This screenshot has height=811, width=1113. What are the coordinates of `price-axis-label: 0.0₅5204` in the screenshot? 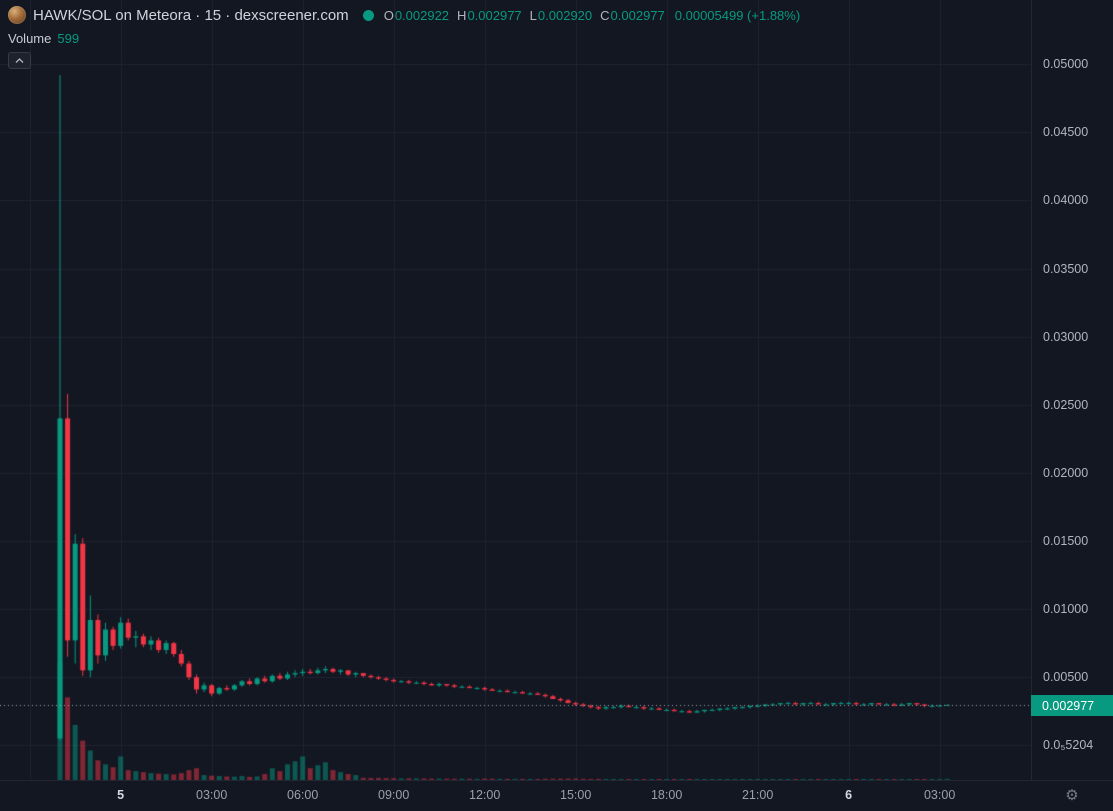 It's located at (1068, 745).